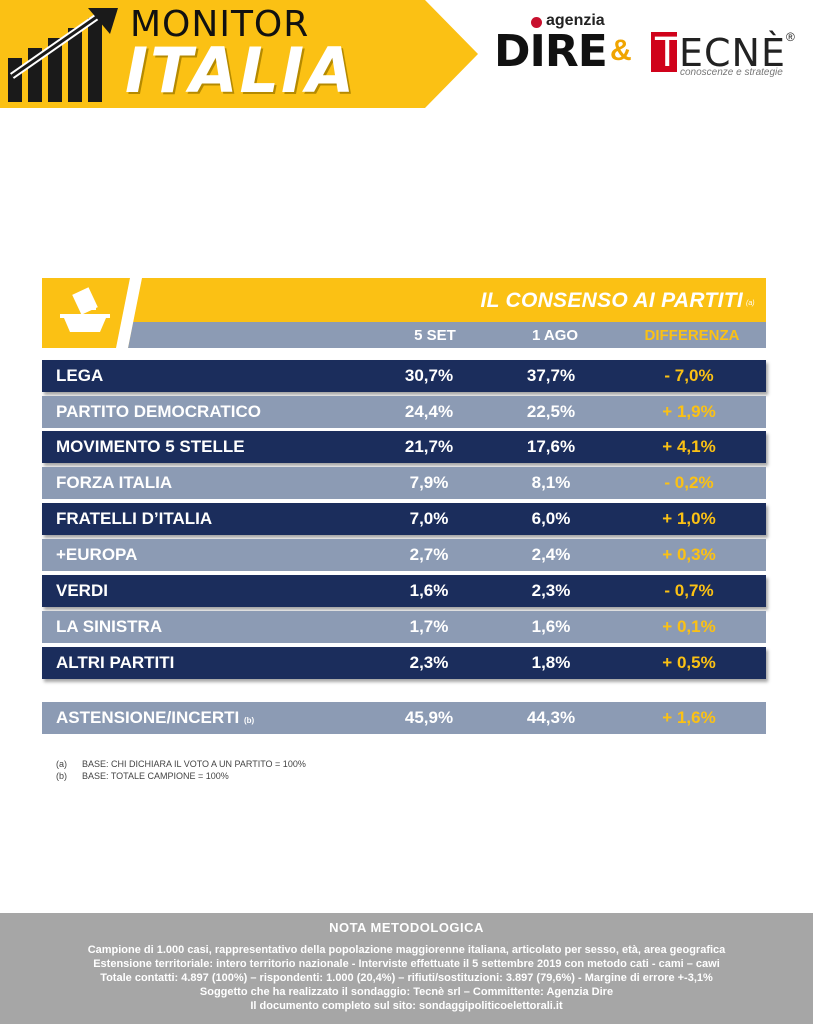  What do you see at coordinates (551, 51) in the screenshot?
I see `dire-logo: DIRE` at bounding box center [551, 51].